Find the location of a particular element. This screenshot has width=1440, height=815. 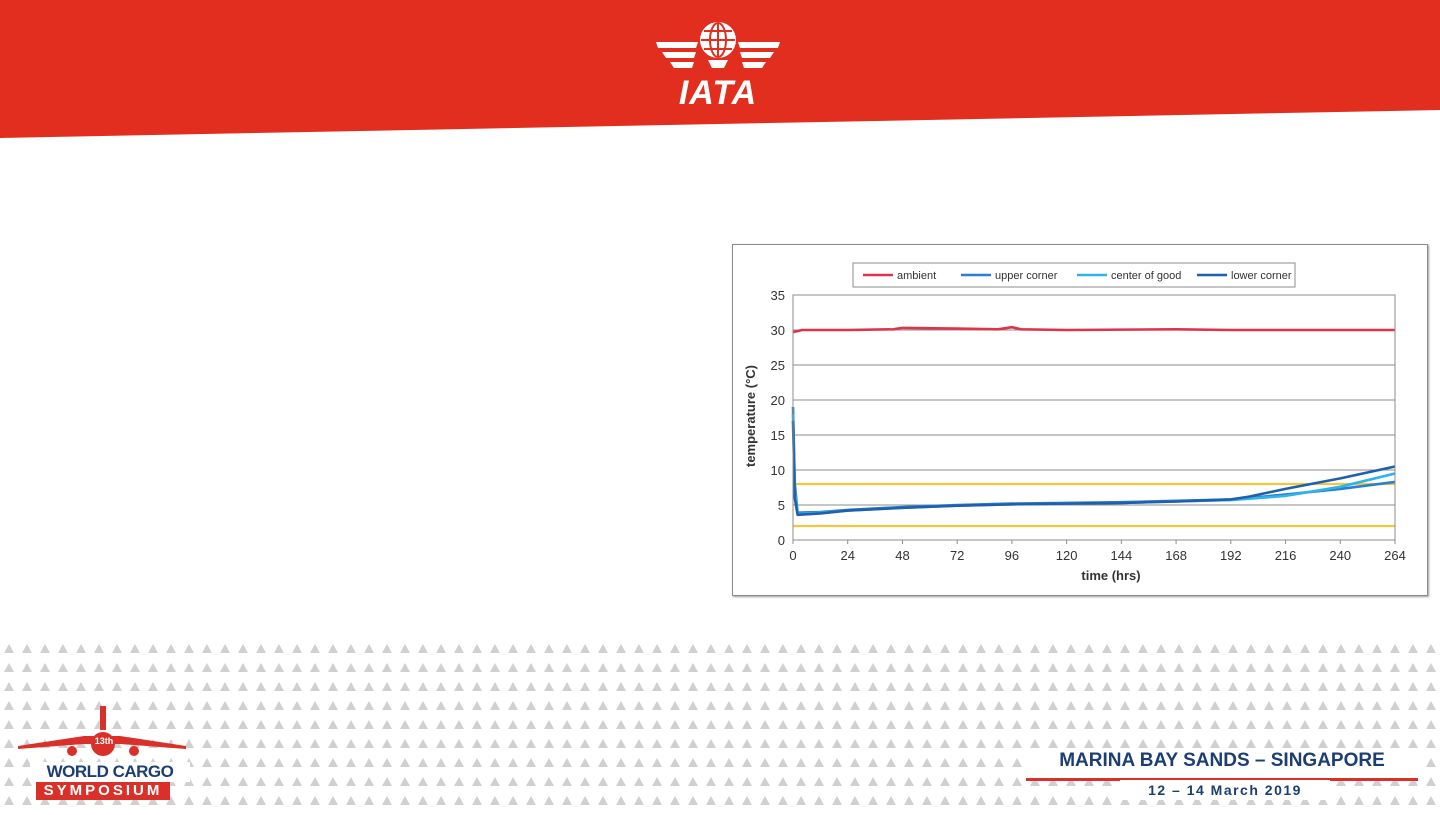

x-tick-label: 96 is located at coordinates (1012, 555).